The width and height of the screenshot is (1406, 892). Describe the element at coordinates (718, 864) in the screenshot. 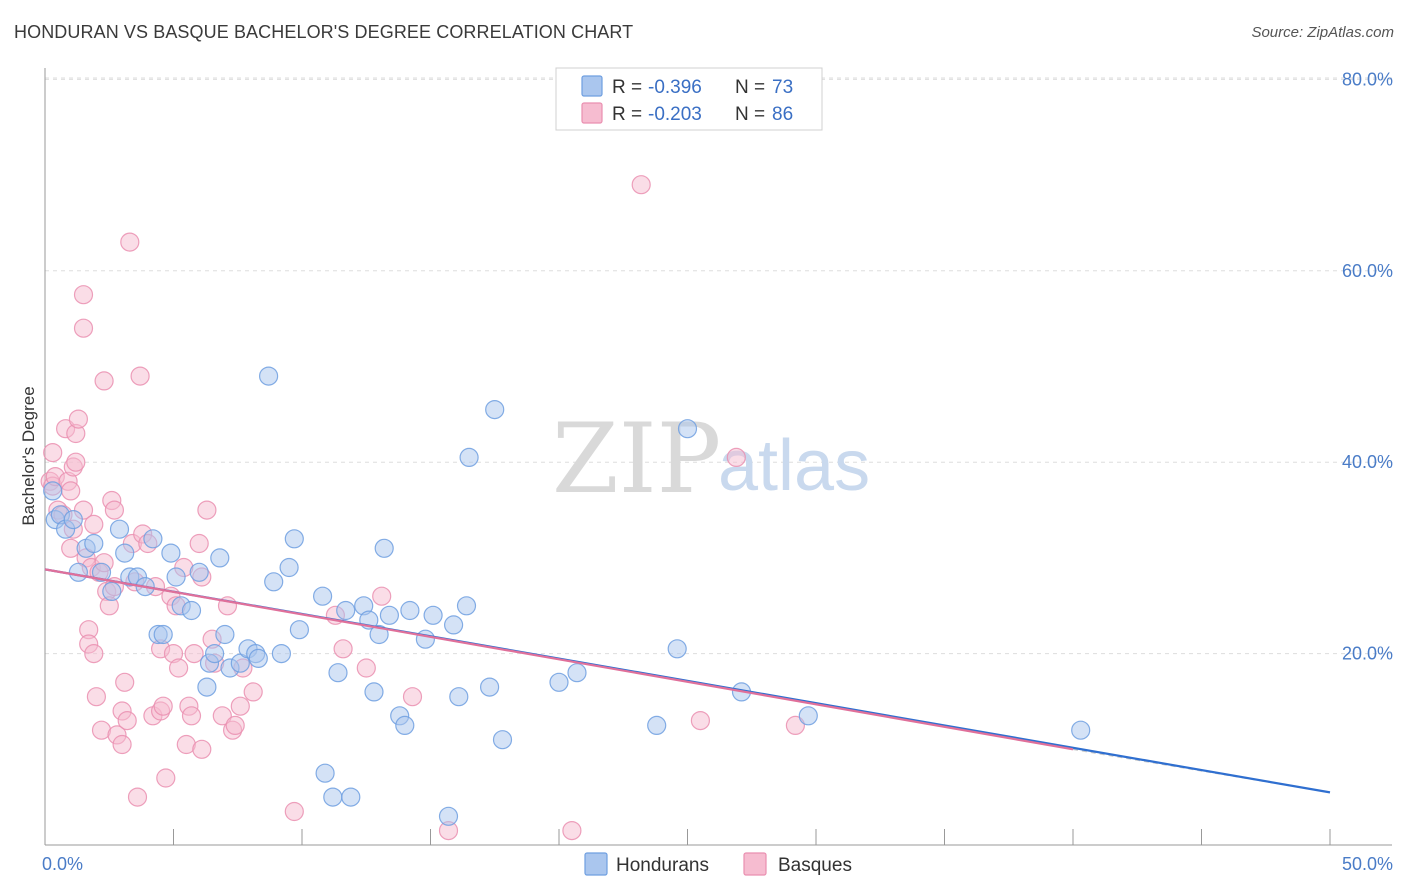

I see `bottom-legend: Hondurans Basques` at that location.